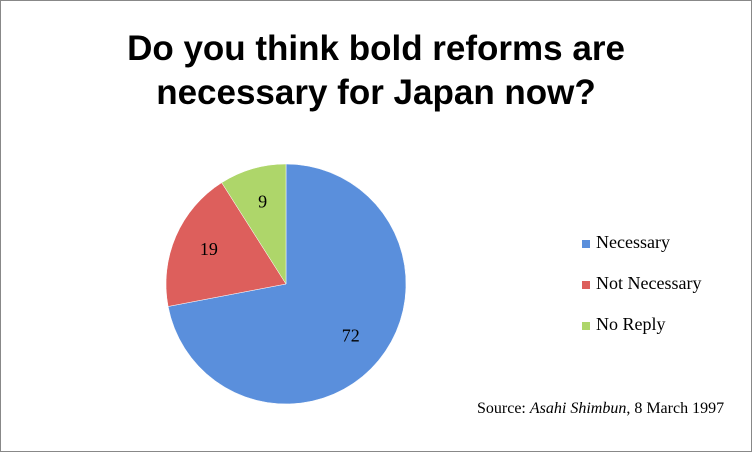 The height and width of the screenshot is (452, 752). Describe the element at coordinates (501, 408) in the screenshot. I see `source-prefix: Source:` at that location.